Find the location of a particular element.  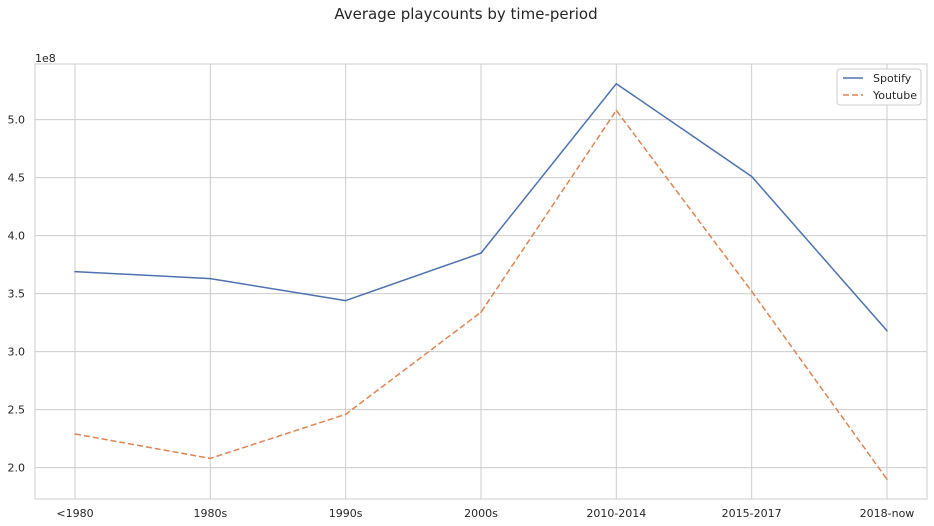

legend-label: Spotify is located at coordinates (892, 78).